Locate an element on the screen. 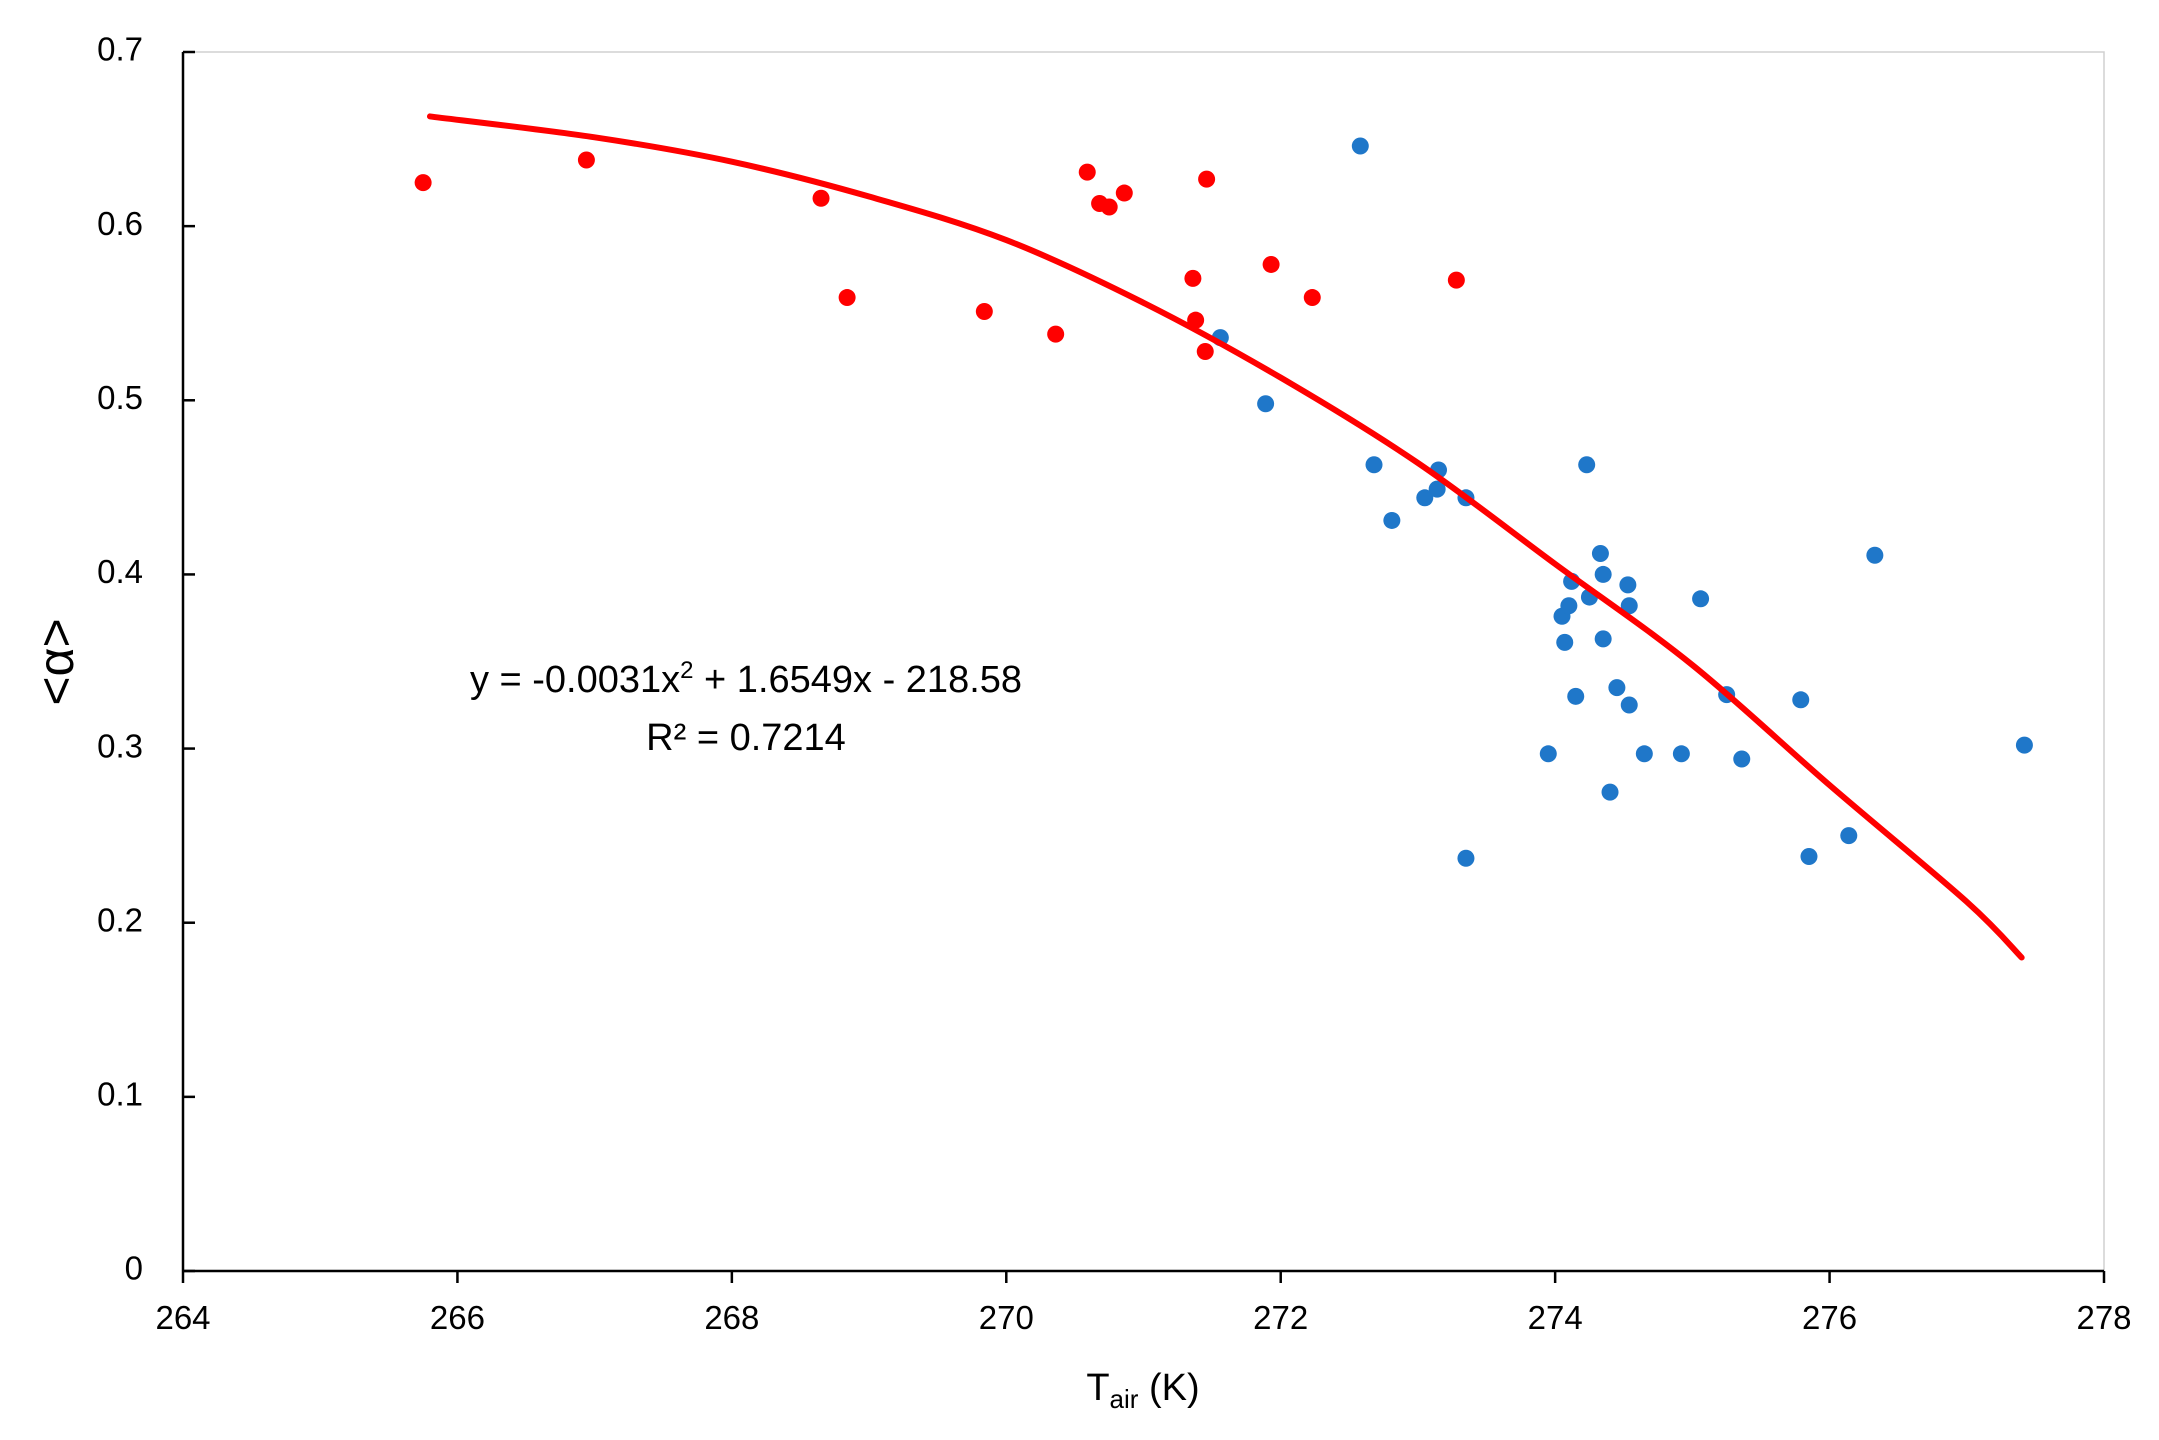  x-tick-label: 268 is located at coordinates (731, 1317).